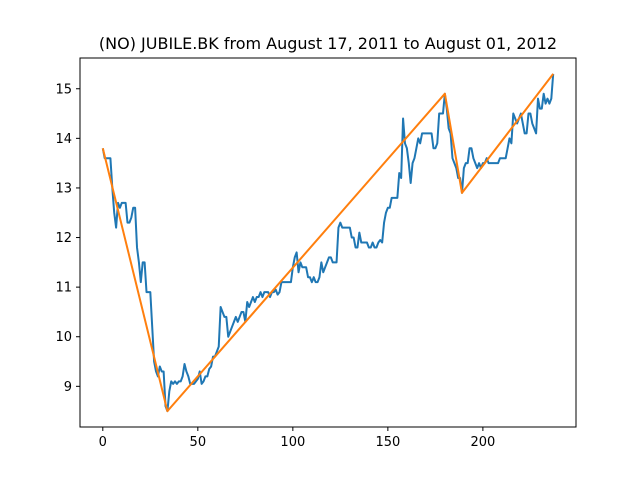 The height and width of the screenshot is (480, 640). Describe the element at coordinates (482, 442) in the screenshot. I see `x-tick-label: 200` at that location.